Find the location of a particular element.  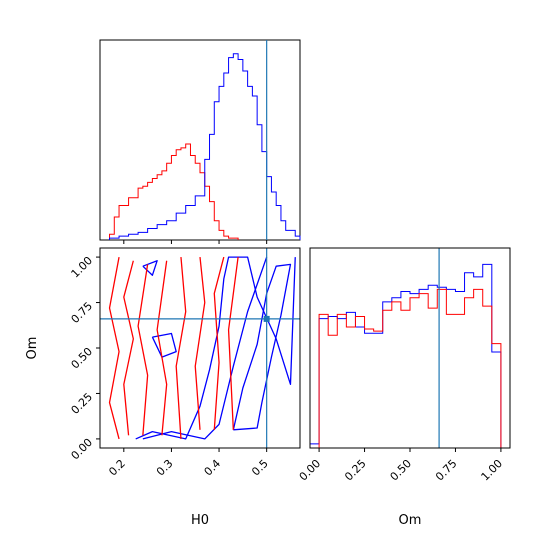

contour-group is located at coordinates (203, 348).